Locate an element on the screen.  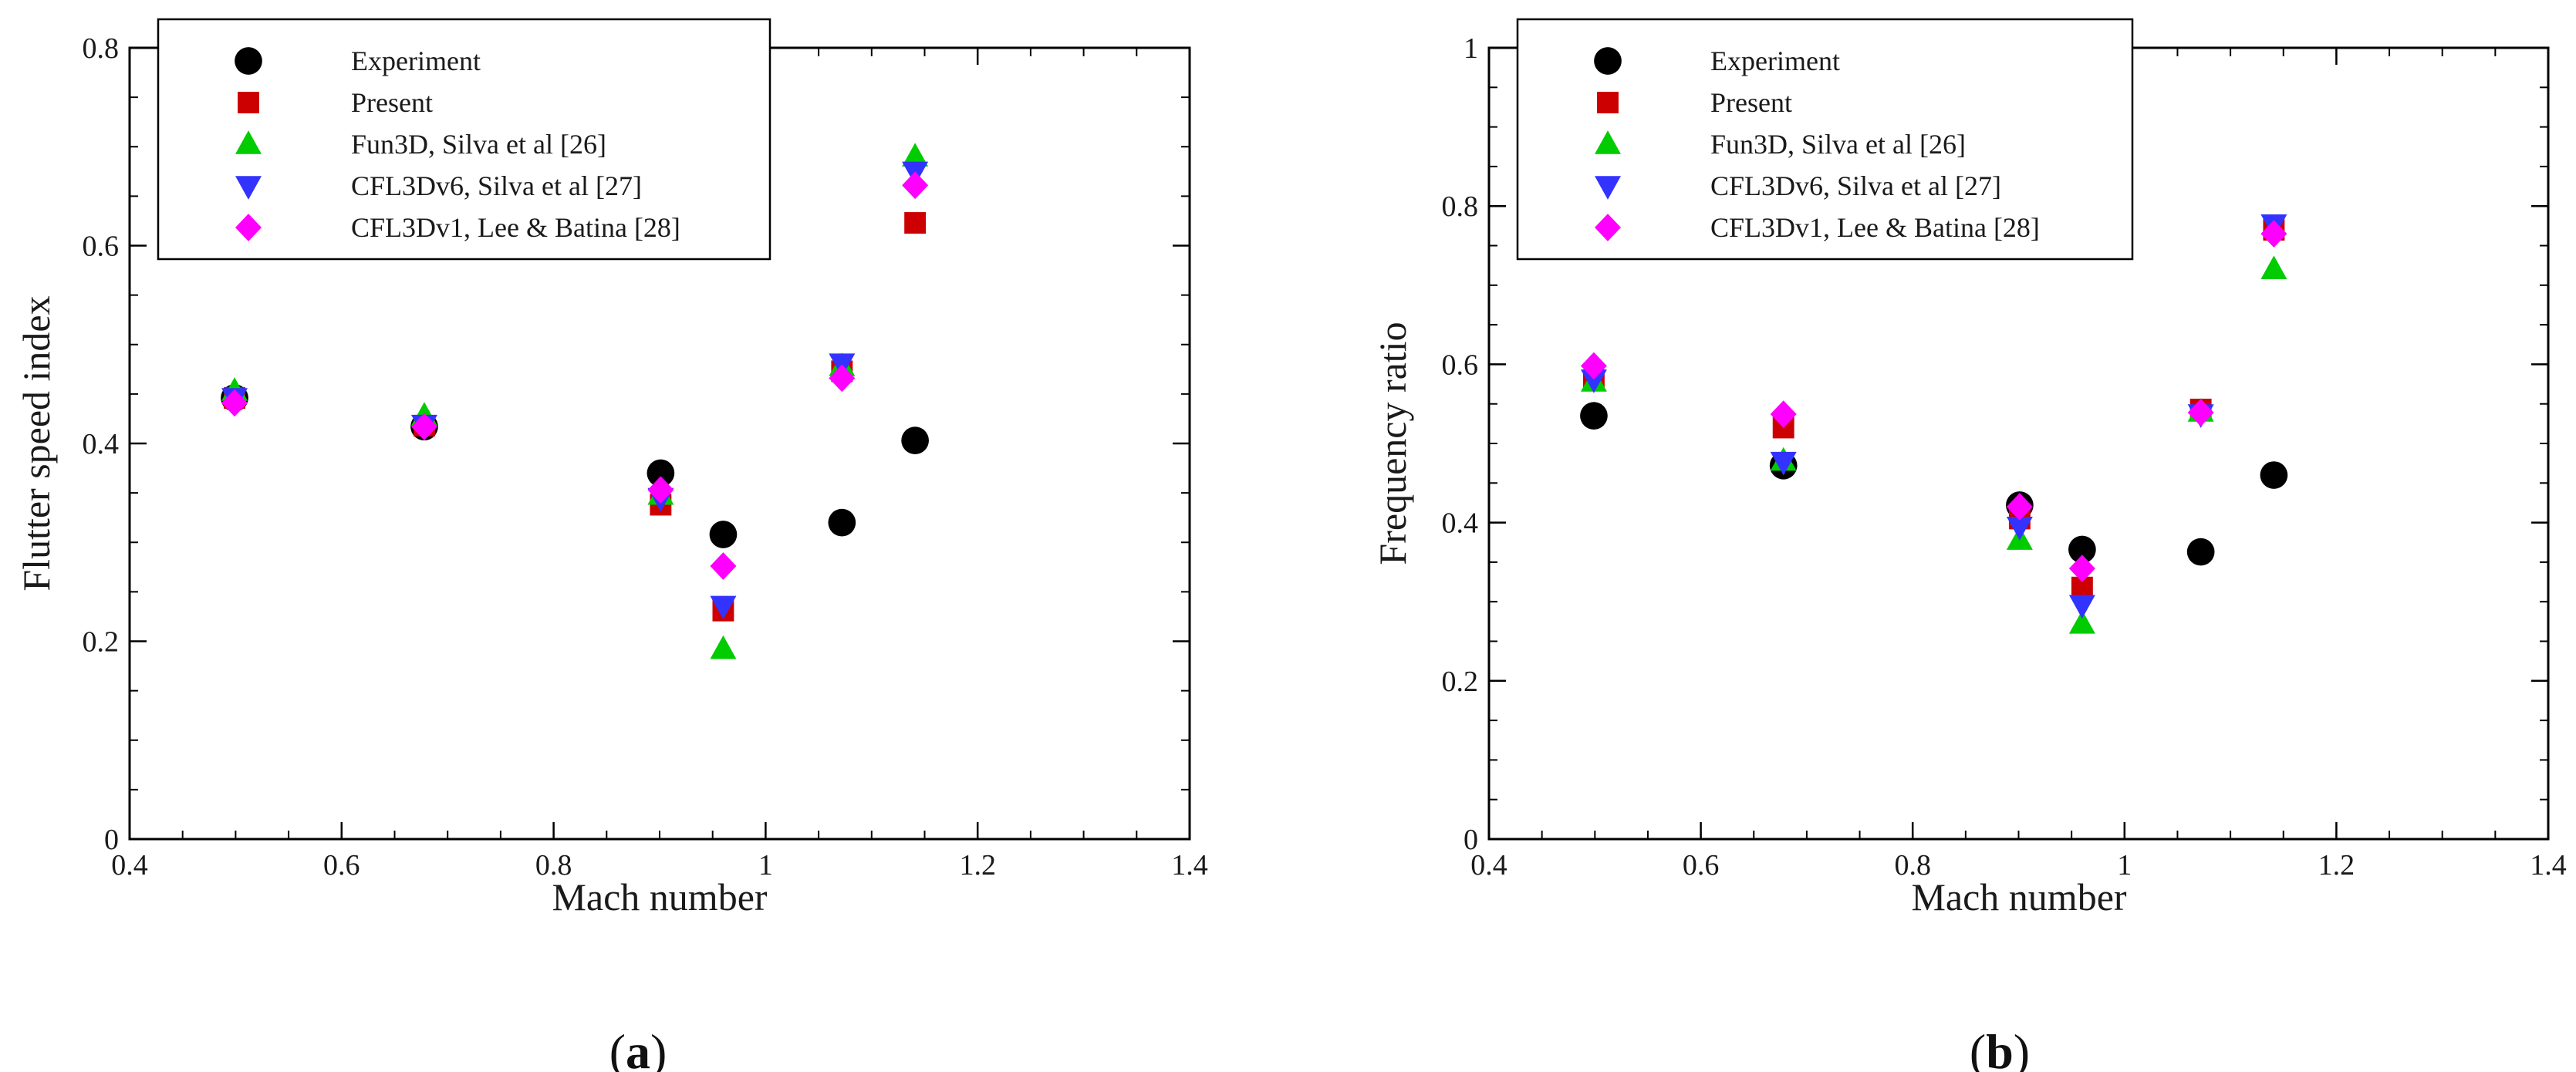
panel-label-a: (a) is located at coordinates (638, 1048).